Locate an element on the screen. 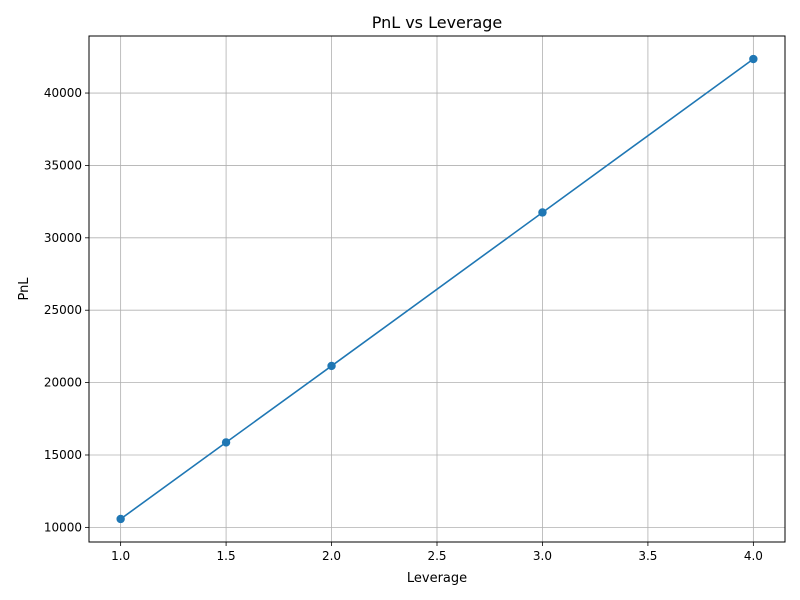 Image resolution: width=800 pixels, height=600 pixels. y-tick-label: 15000 is located at coordinates (63, 455).